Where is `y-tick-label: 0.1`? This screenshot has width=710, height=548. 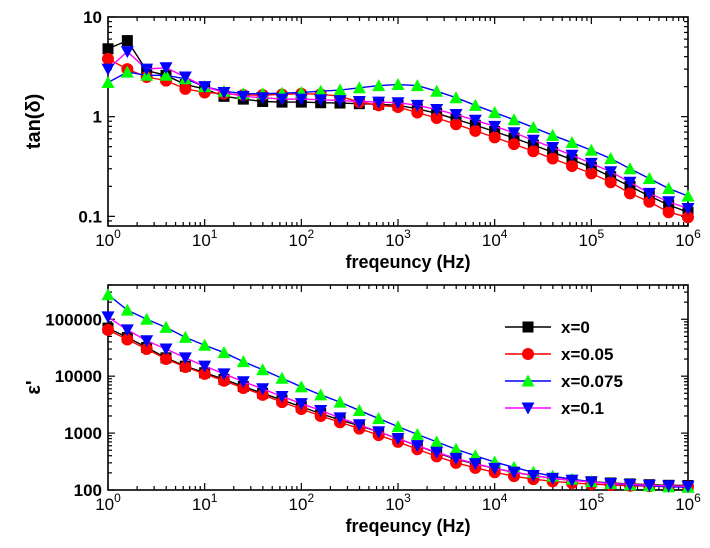 y-tick-label: 0.1 is located at coordinates (90, 216).